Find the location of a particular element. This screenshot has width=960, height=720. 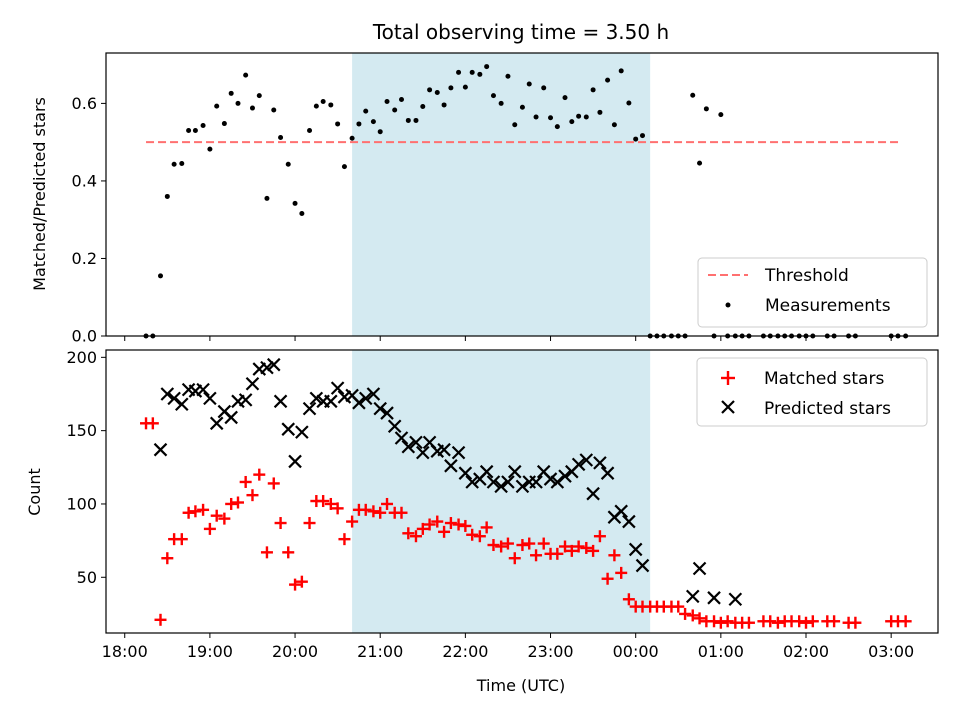

count-y-axis-label: Count is located at coordinates (34, 492).